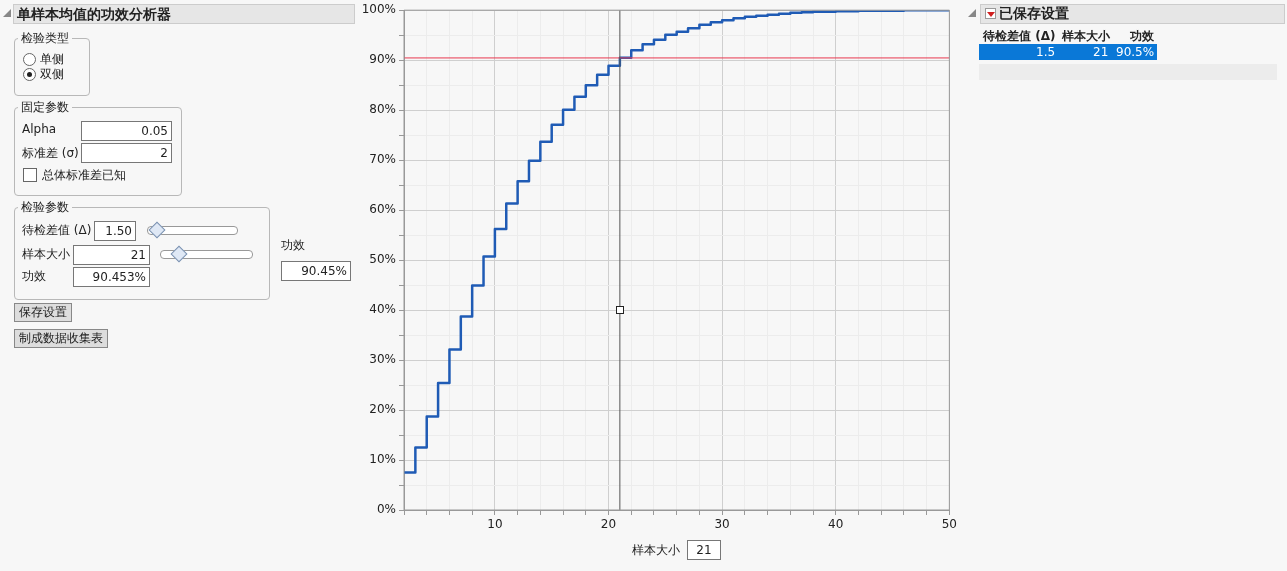 The image size is (1287, 571). What do you see at coordinates (126, 153) in the screenshot?
I see `text: 2` at bounding box center [126, 153].